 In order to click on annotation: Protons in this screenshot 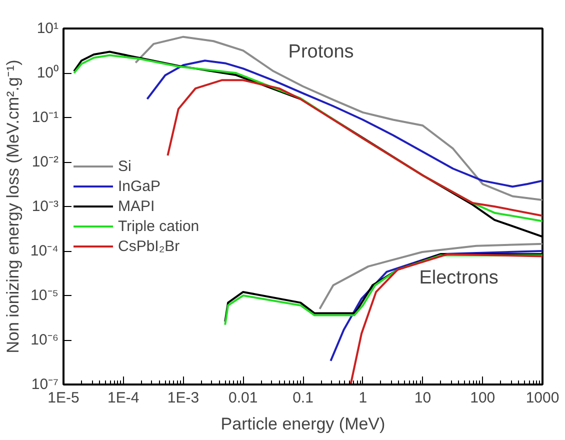, I will do `click(321, 51)`.